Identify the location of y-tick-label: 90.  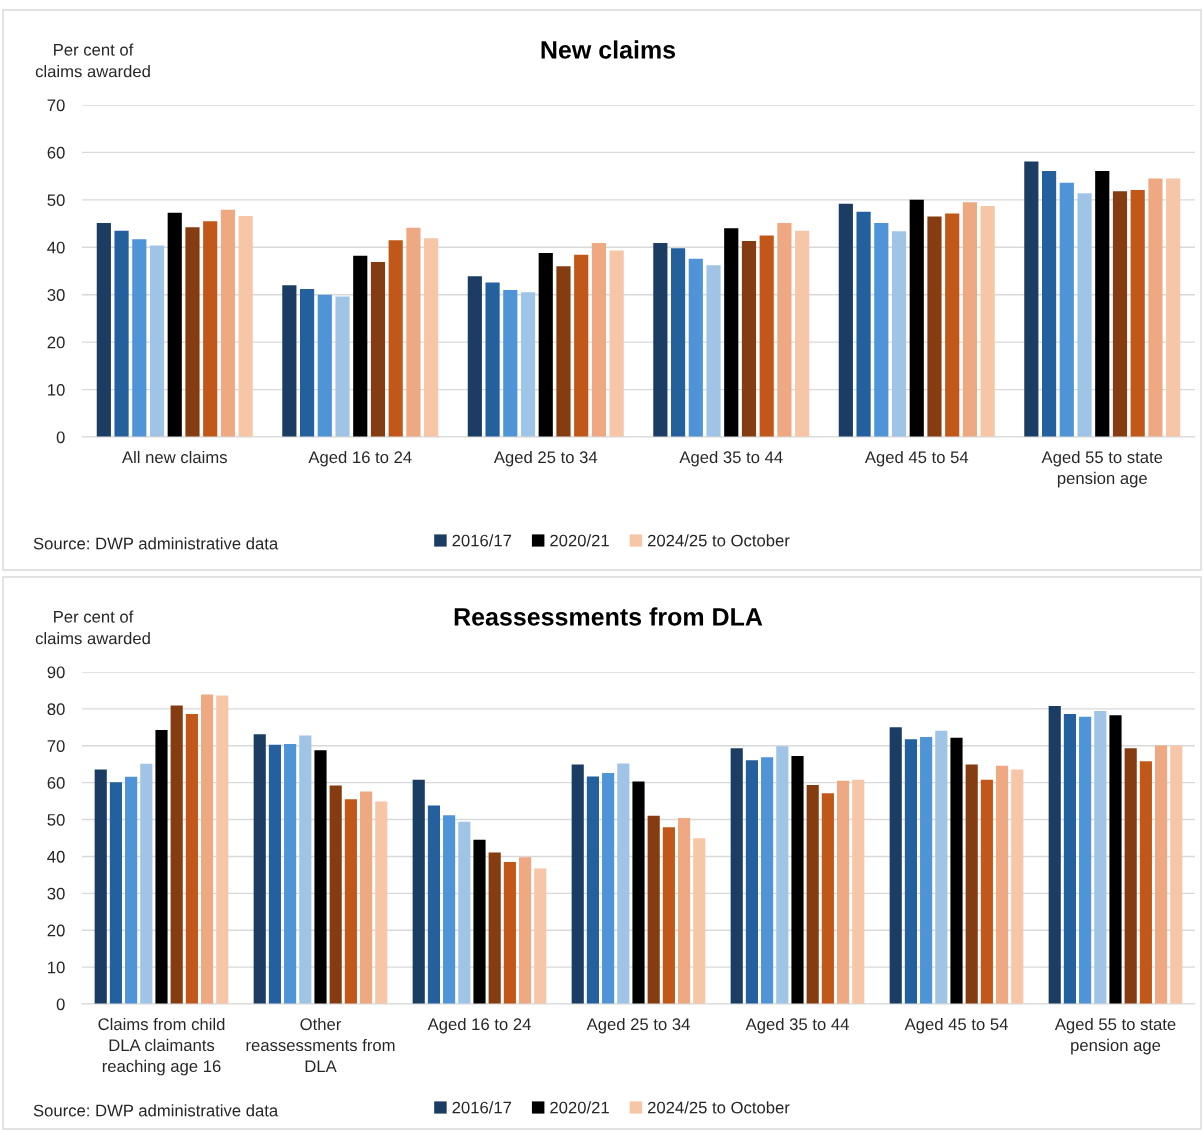
(56, 672).